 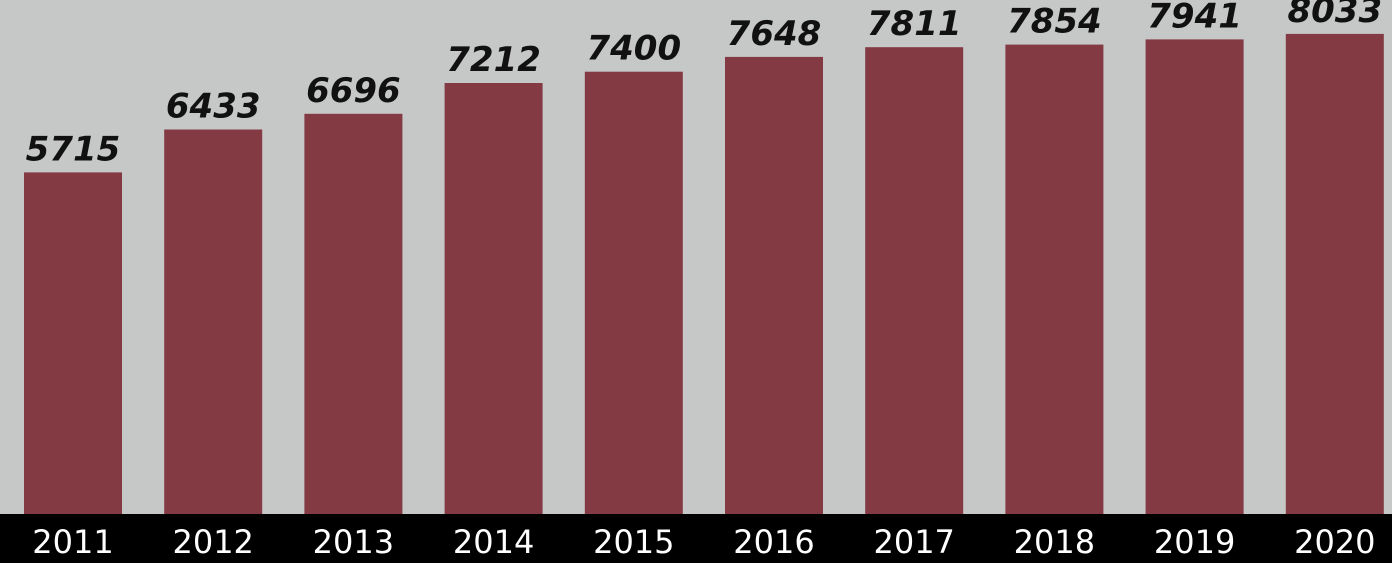 I want to click on bar-2012, so click(x=213, y=321).